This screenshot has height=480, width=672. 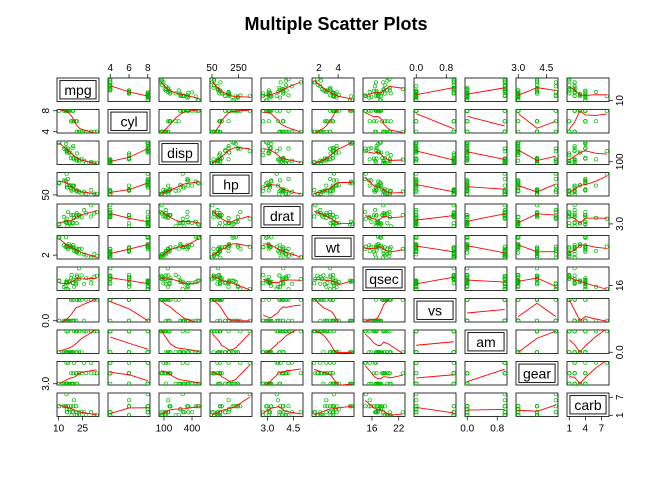 I want to click on smooth-line-qsec-drat, so click(x=384, y=217).